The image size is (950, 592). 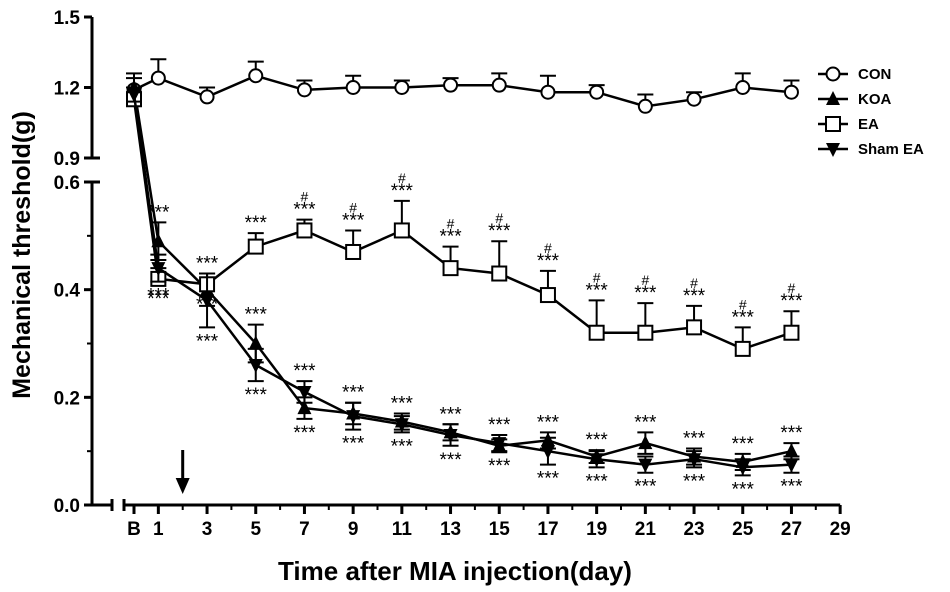 I want to click on legend-label-koa: KOA, so click(x=875, y=99).